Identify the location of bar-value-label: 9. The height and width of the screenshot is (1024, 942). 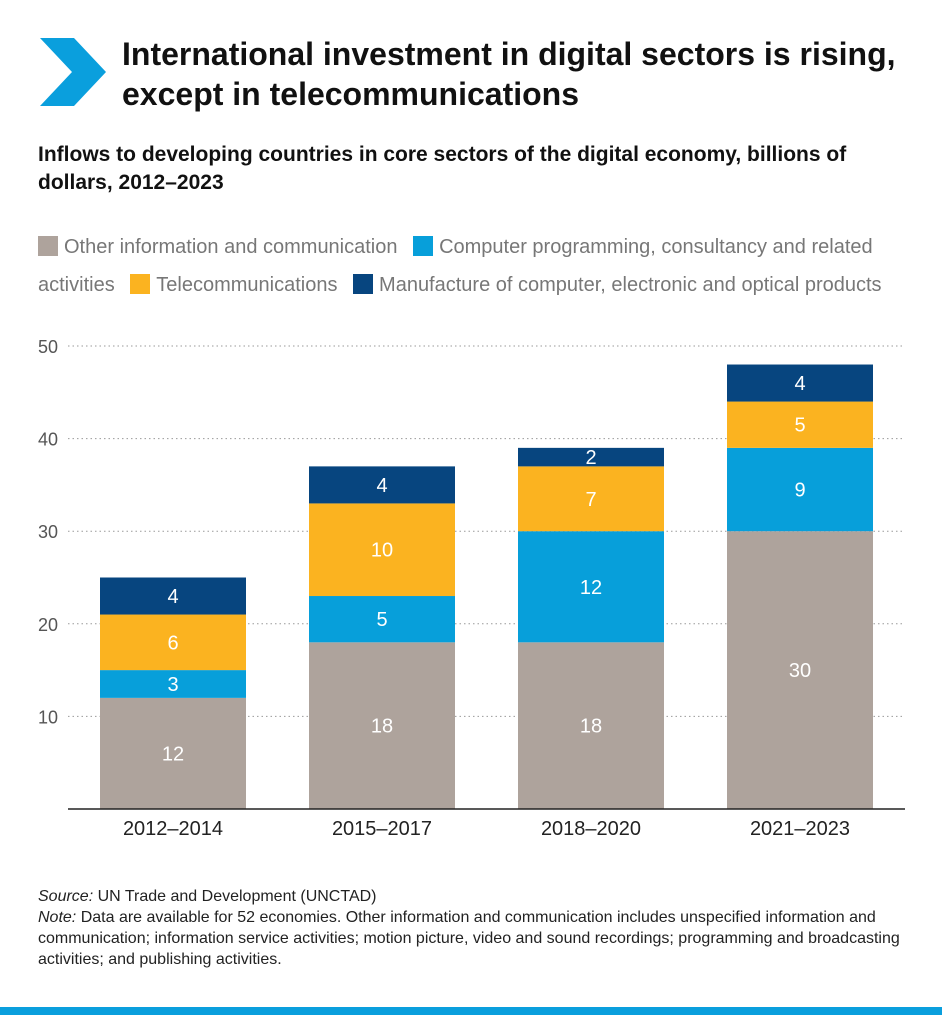
(799, 491).